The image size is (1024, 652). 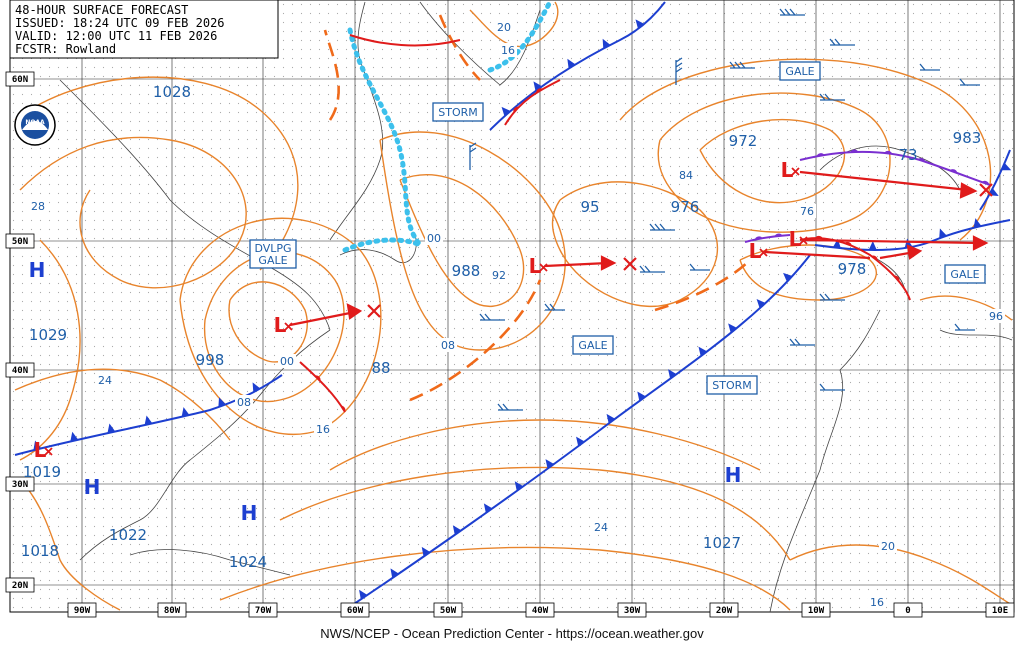 I want to click on header-forecaster: FCSTR: Rowland, so click(x=65, y=49).